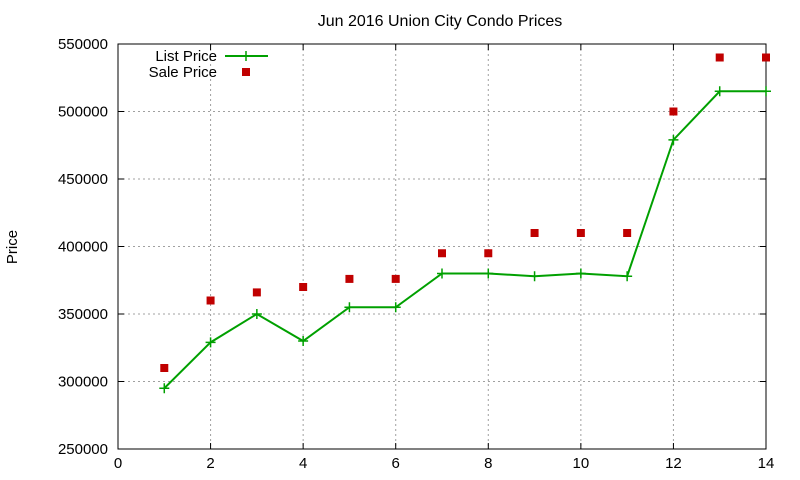 This screenshot has height=480, width=800. I want to click on x-tick-label: 8, so click(488, 463).